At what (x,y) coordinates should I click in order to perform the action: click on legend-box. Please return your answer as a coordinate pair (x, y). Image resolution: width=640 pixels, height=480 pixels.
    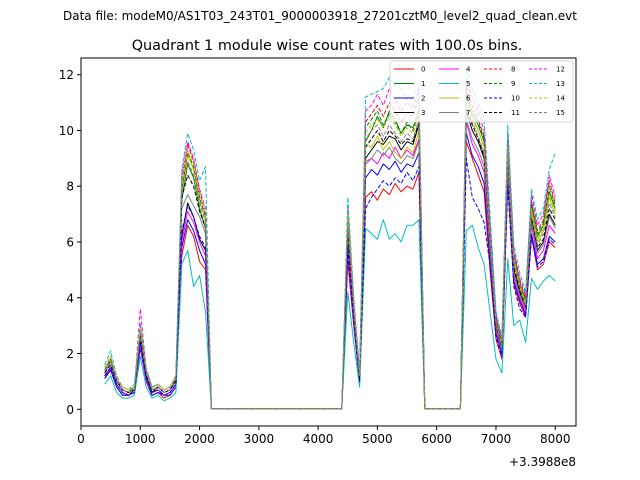
    Looking at the image, I should click on (481, 91).